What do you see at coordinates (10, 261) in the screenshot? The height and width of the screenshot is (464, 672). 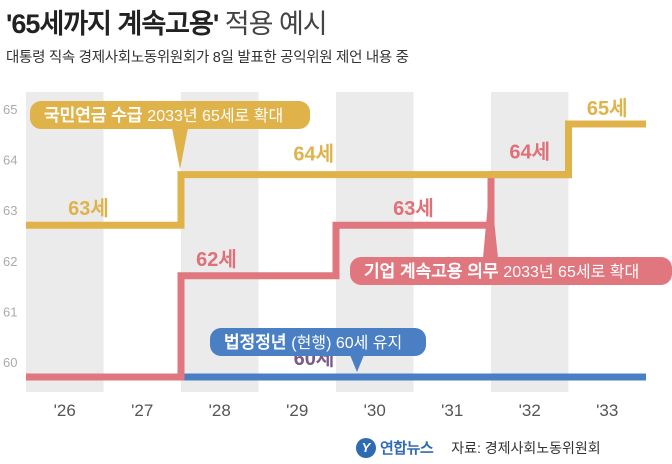 I see `y-tick-label: 62` at bounding box center [10, 261].